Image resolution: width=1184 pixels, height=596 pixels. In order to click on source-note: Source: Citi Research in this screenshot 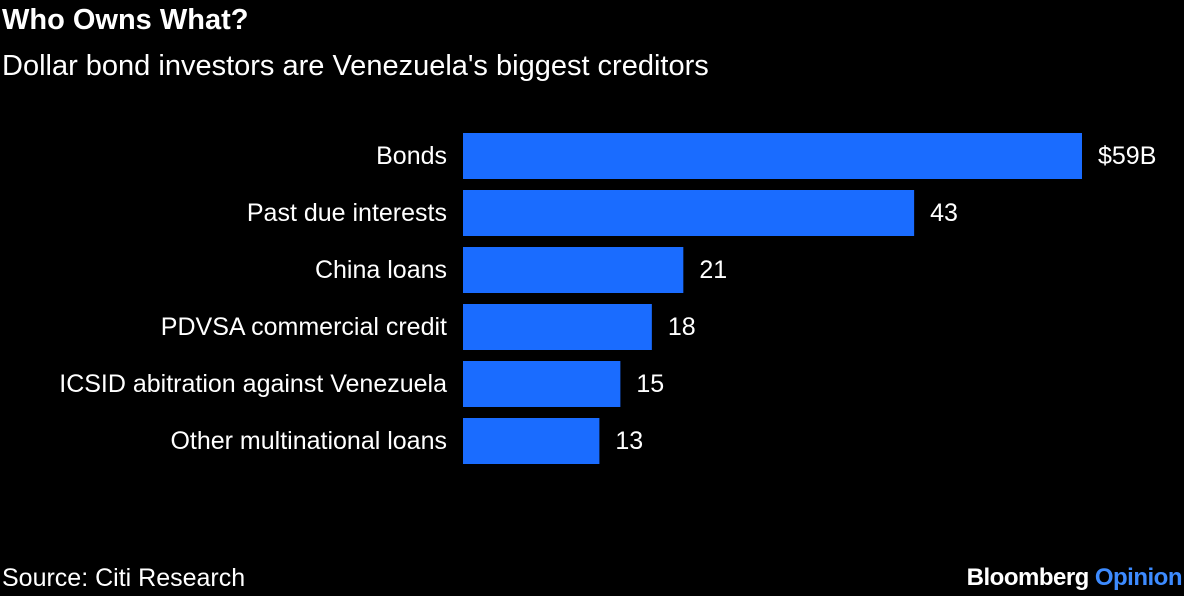, I will do `click(124, 578)`.